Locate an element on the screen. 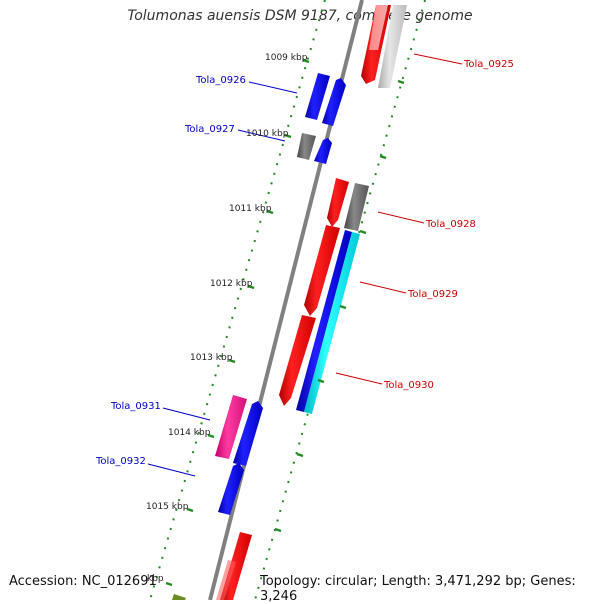  tick-label-1011: 1011 kbp is located at coordinates (250, 209).